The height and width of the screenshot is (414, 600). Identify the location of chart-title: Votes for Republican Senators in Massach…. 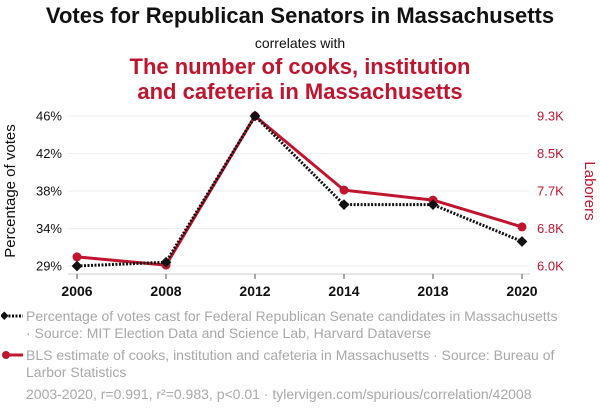
(300, 15).